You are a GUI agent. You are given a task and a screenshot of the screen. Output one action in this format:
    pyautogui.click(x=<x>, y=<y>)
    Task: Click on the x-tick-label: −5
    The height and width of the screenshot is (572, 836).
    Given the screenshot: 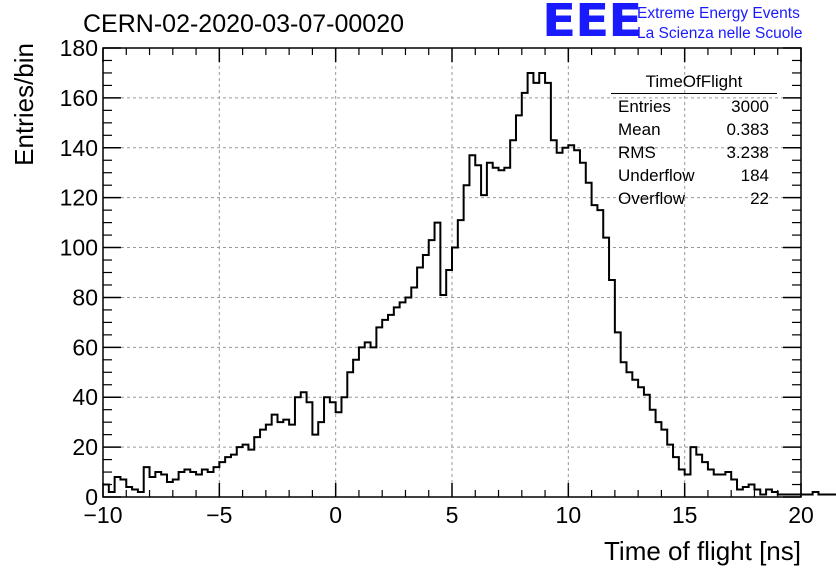 What is the action you would take?
    pyautogui.click(x=219, y=515)
    